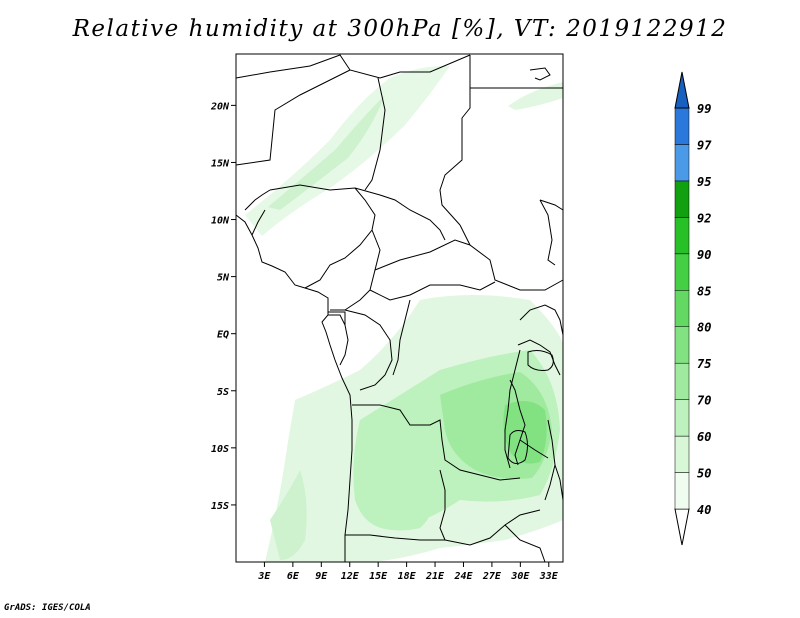  What do you see at coordinates (400, 214) in the screenshot?
I see `border-nigeria-north` at bounding box center [400, 214].